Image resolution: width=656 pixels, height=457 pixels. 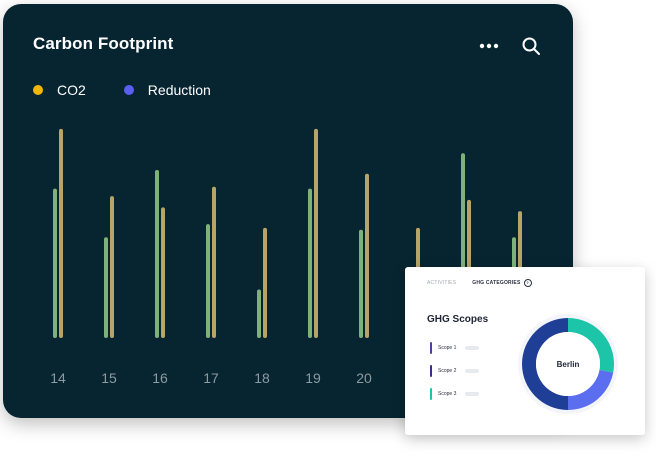 I want to click on x-tick-label-17: 17, so click(x=211, y=378).